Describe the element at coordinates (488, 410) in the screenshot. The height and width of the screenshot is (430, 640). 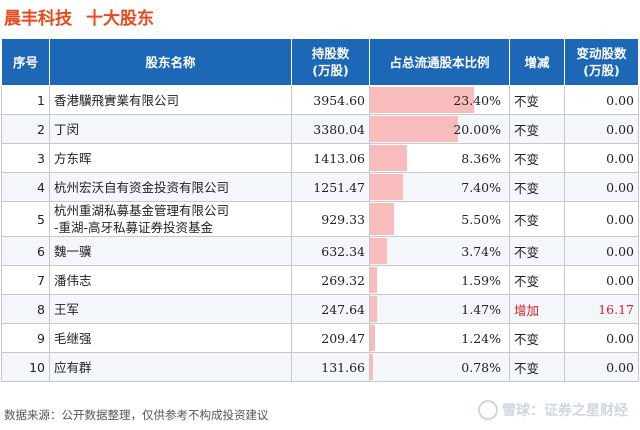
I see `snowball-logo-icon` at that location.